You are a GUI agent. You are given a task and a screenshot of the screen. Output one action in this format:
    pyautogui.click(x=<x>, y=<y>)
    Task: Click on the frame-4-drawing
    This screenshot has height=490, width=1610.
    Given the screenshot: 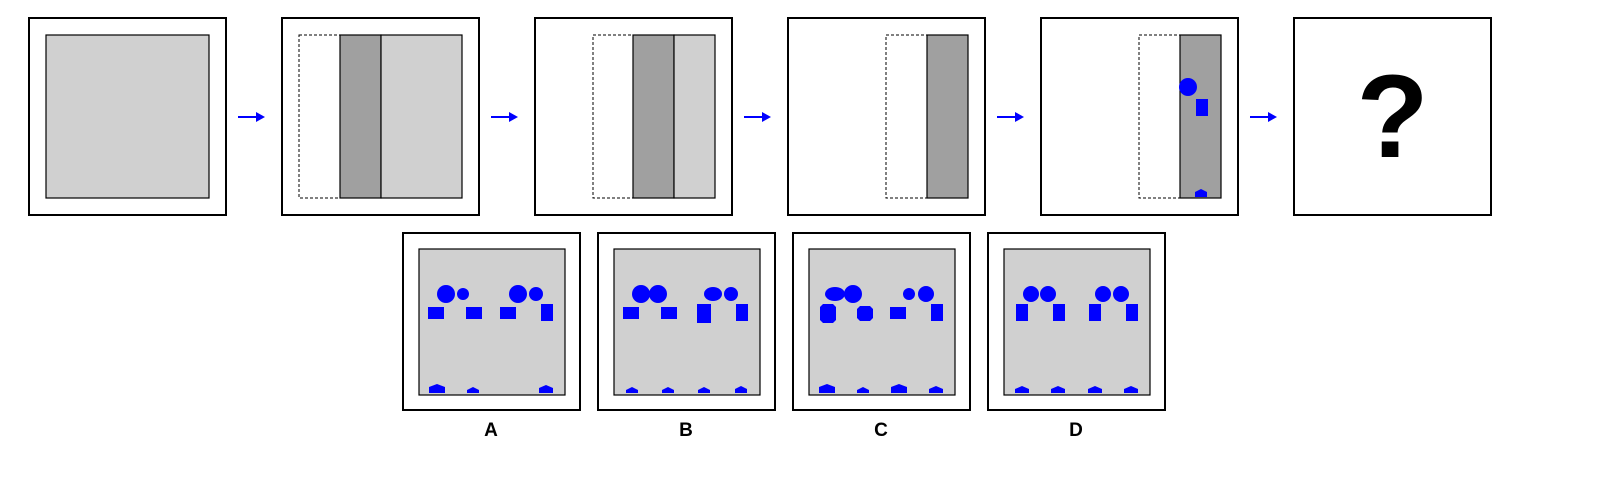 What is the action you would take?
    pyautogui.click(x=927, y=116)
    